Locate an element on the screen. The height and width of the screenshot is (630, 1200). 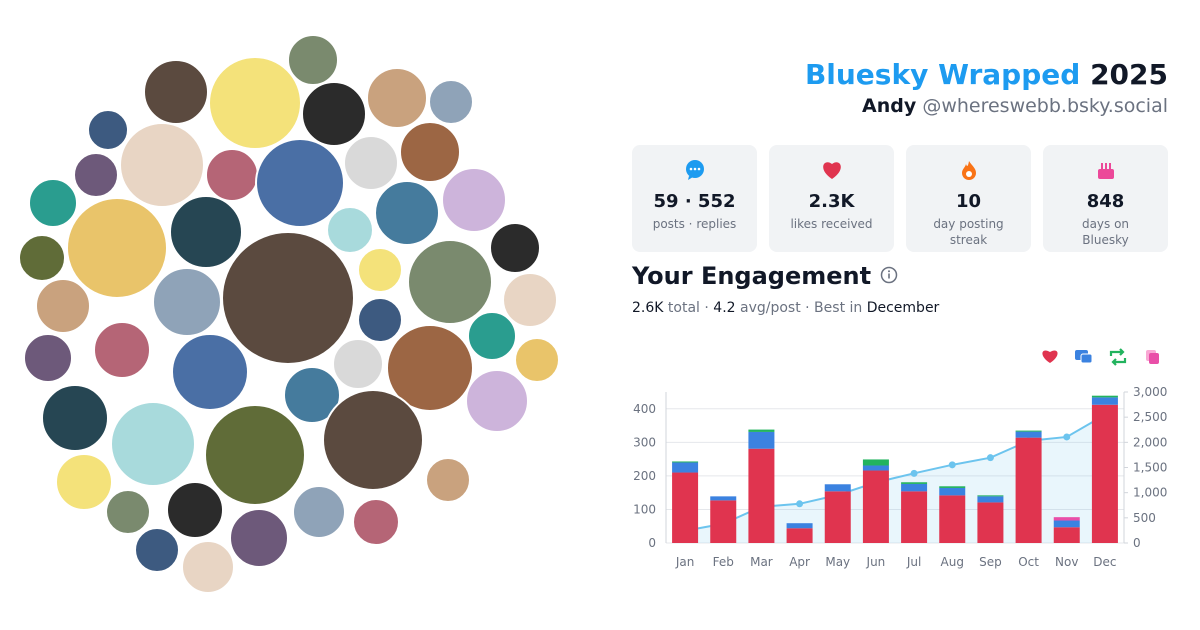
stat-label: day posting streak is located at coordinates (968, 232).